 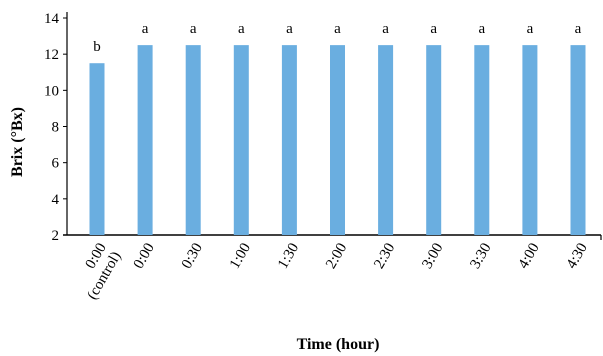 What do you see at coordinates (104, 272) in the screenshot?
I see `x-tick-label: 0:00(control)` at bounding box center [104, 272].